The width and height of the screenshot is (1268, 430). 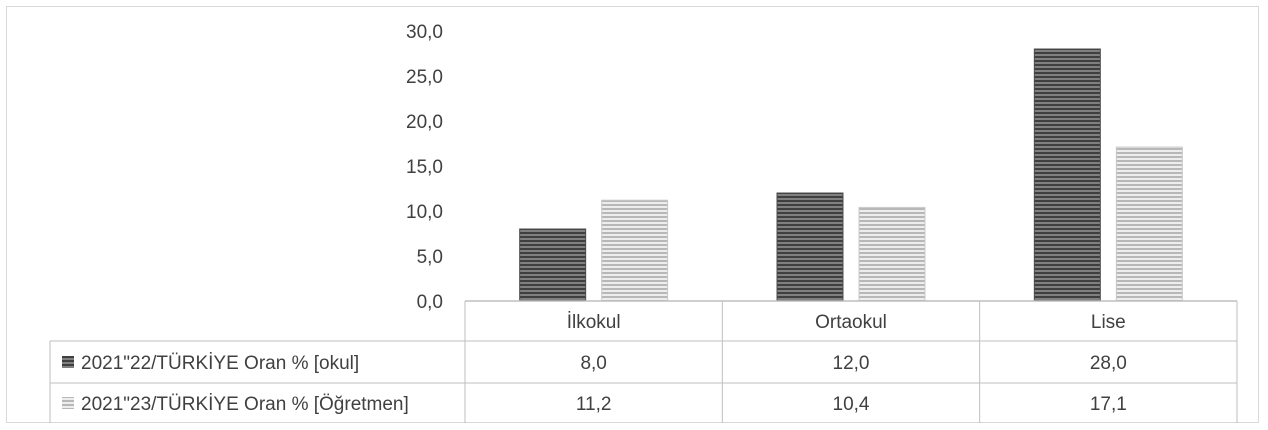 What do you see at coordinates (593, 363) in the screenshot?
I see `data-label: 8,0` at bounding box center [593, 363].